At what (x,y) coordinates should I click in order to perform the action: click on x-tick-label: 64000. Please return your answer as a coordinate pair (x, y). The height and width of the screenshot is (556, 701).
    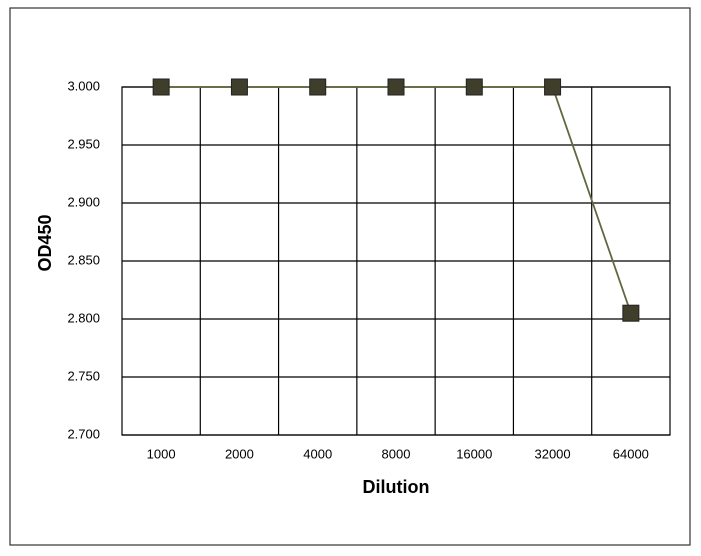
    Looking at the image, I should click on (631, 453).